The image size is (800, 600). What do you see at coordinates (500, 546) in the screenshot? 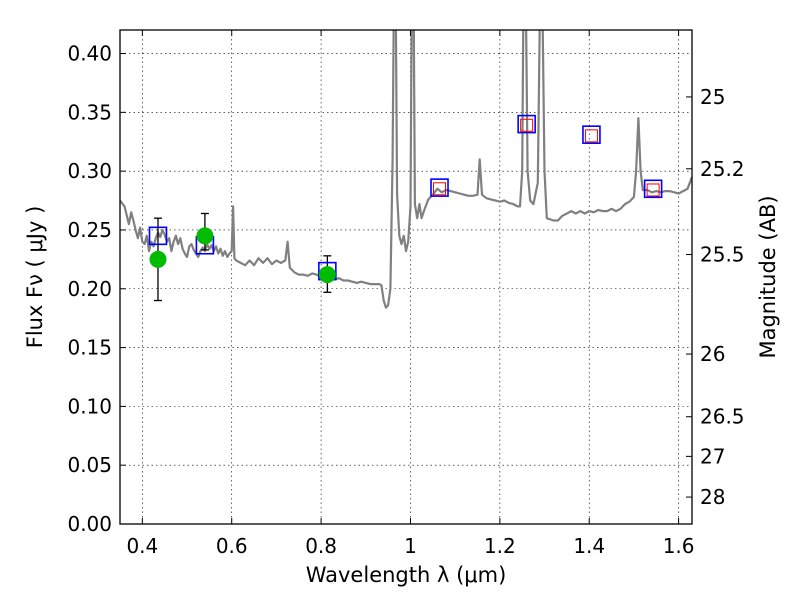
I see `x-tick-label: 1.2` at bounding box center [500, 546].